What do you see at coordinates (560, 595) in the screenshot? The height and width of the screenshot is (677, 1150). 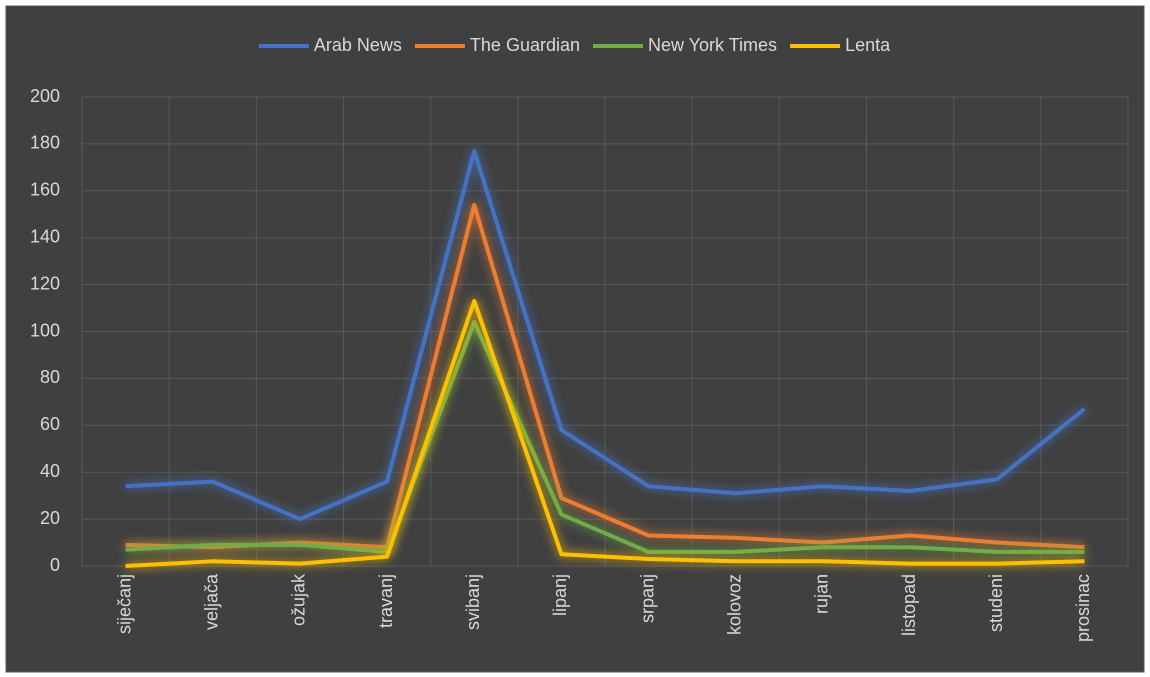 I see `x-tick-label: lipanj` at bounding box center [560, 595].